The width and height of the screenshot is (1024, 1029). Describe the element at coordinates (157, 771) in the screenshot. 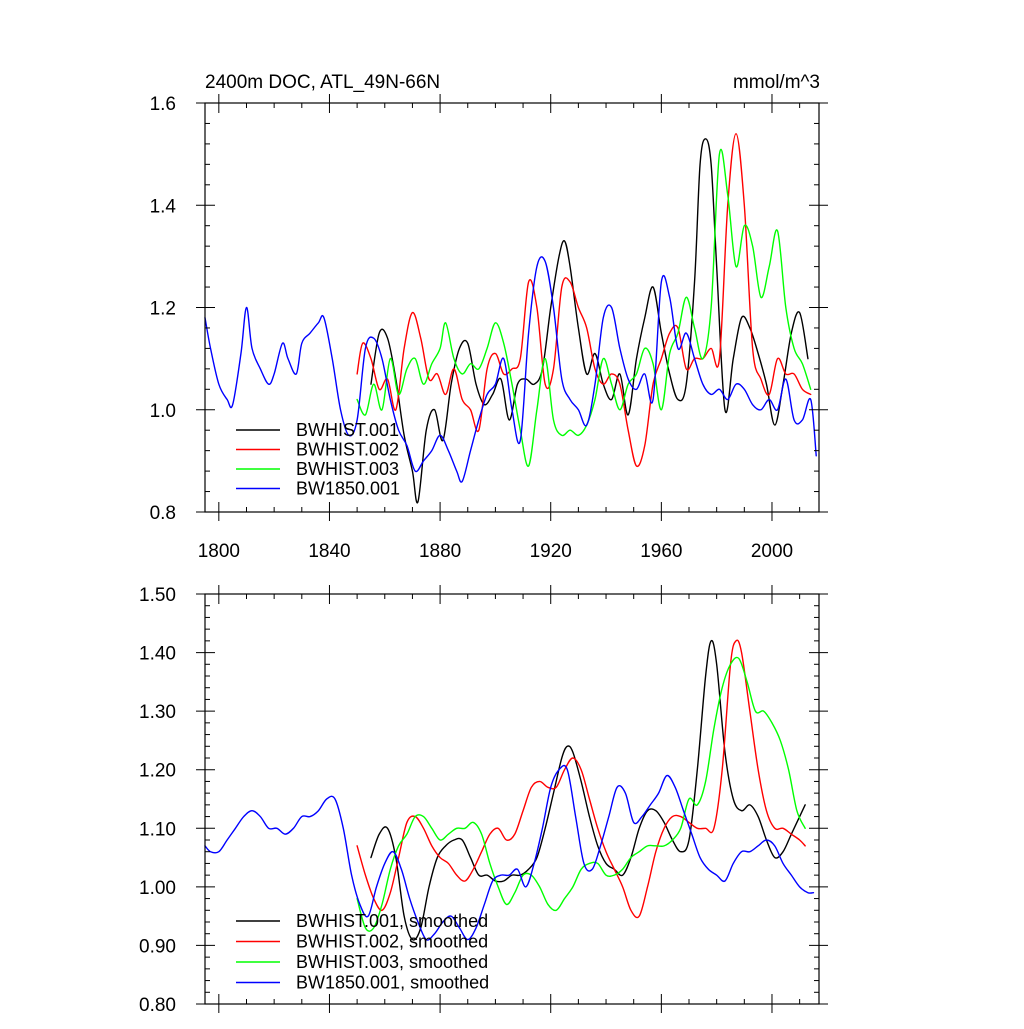

I see `y-tick-label: 1.20` at that location.